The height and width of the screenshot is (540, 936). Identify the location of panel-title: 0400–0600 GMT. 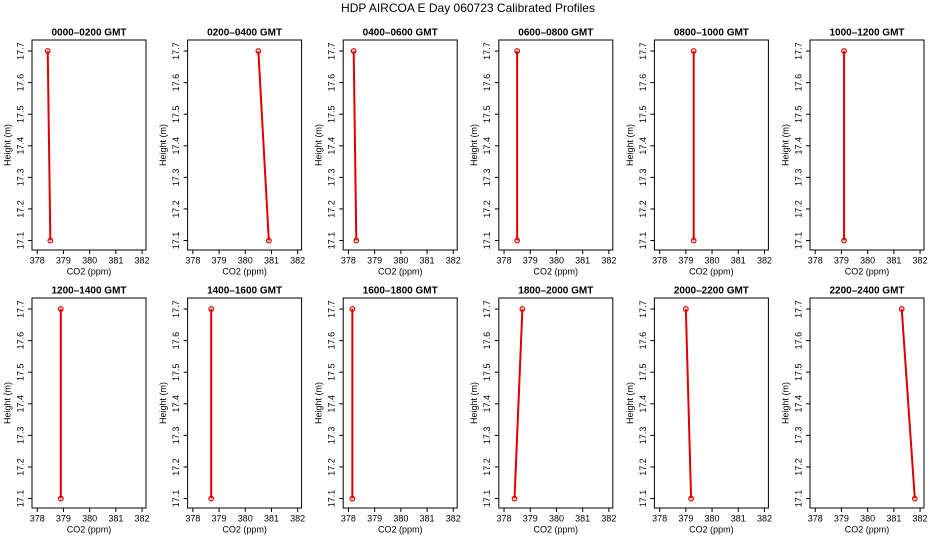
(400, 33).